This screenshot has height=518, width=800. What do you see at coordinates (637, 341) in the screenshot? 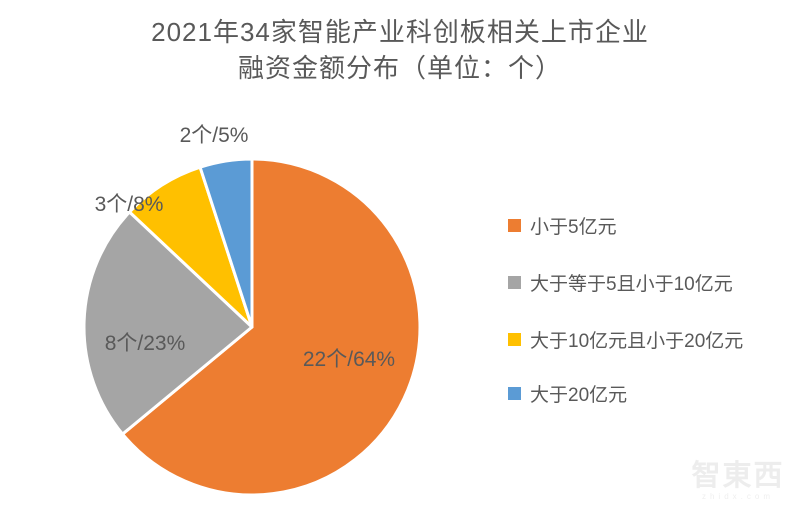
I see `legend-label: 大于10亿元且小于20亿元` at bounding box center [637, 341].